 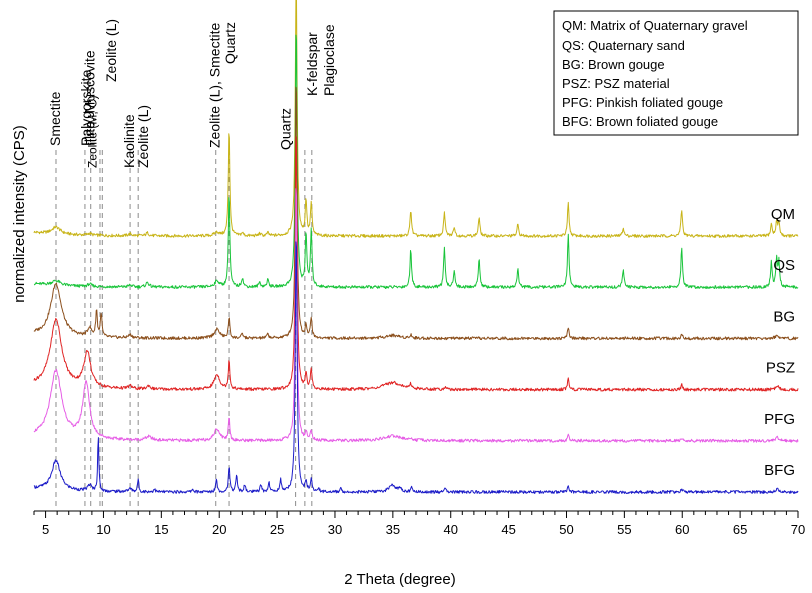 I want to click on peak-label: Palygorskite, so click(x=86, y=108).